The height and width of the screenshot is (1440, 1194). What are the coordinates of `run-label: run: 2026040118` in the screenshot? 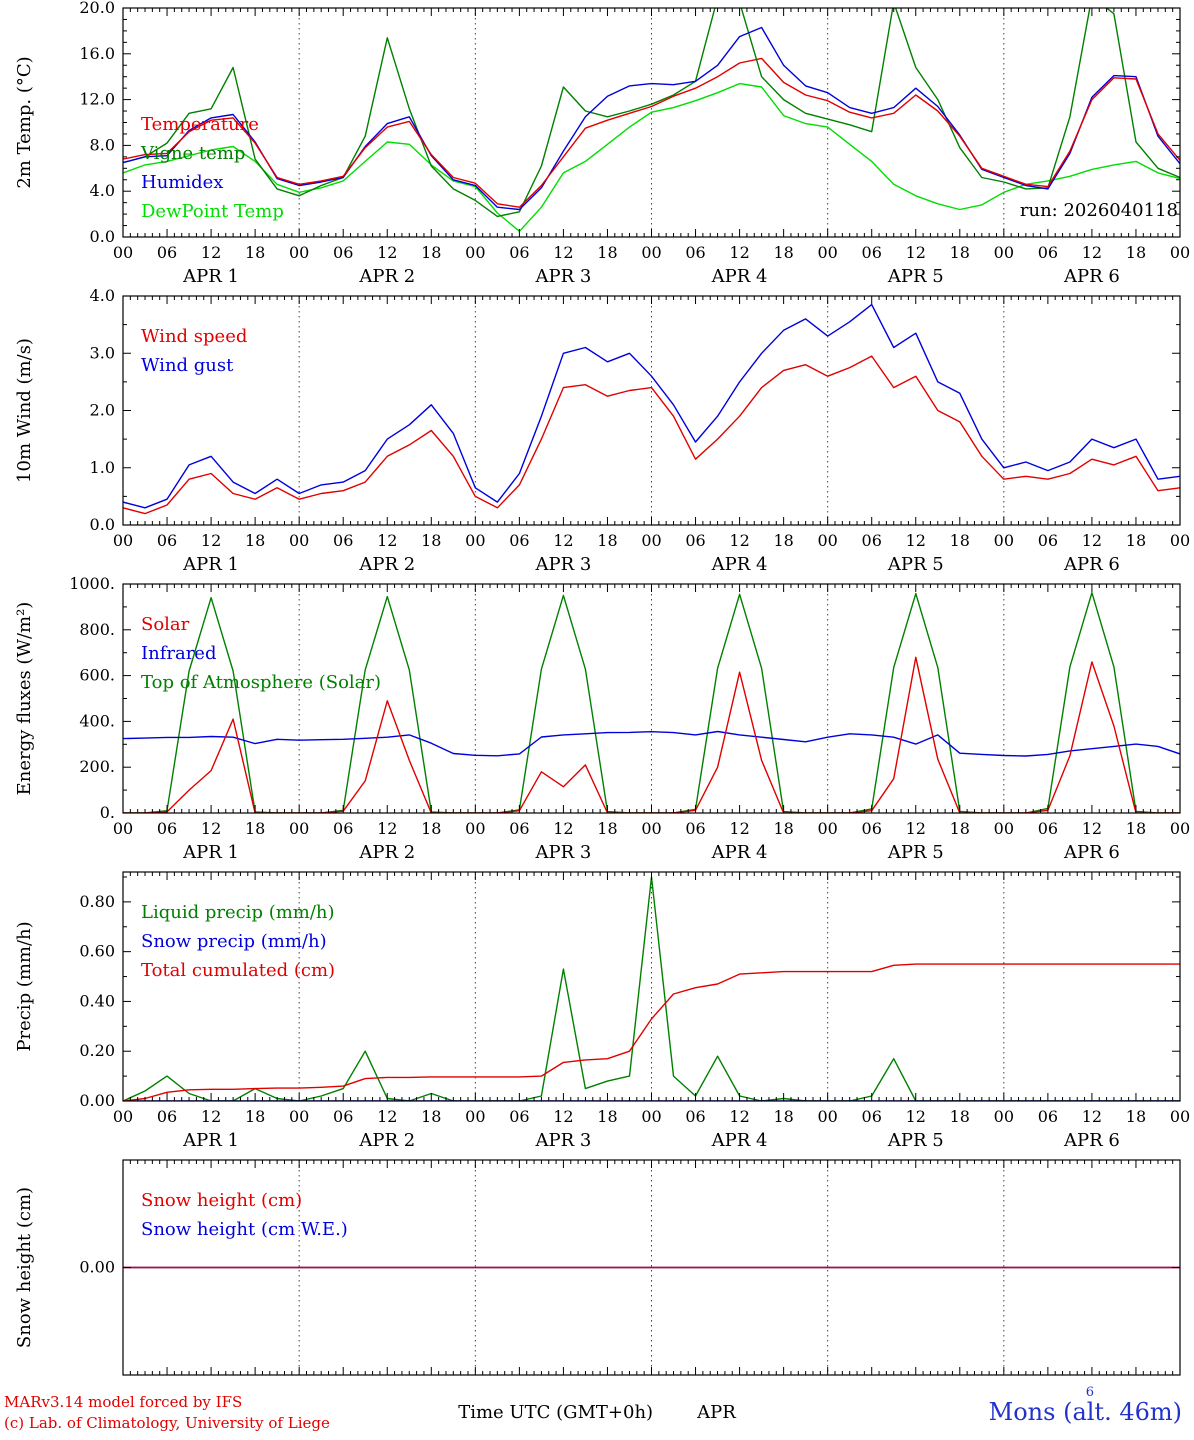 It's located at (1098, 210).